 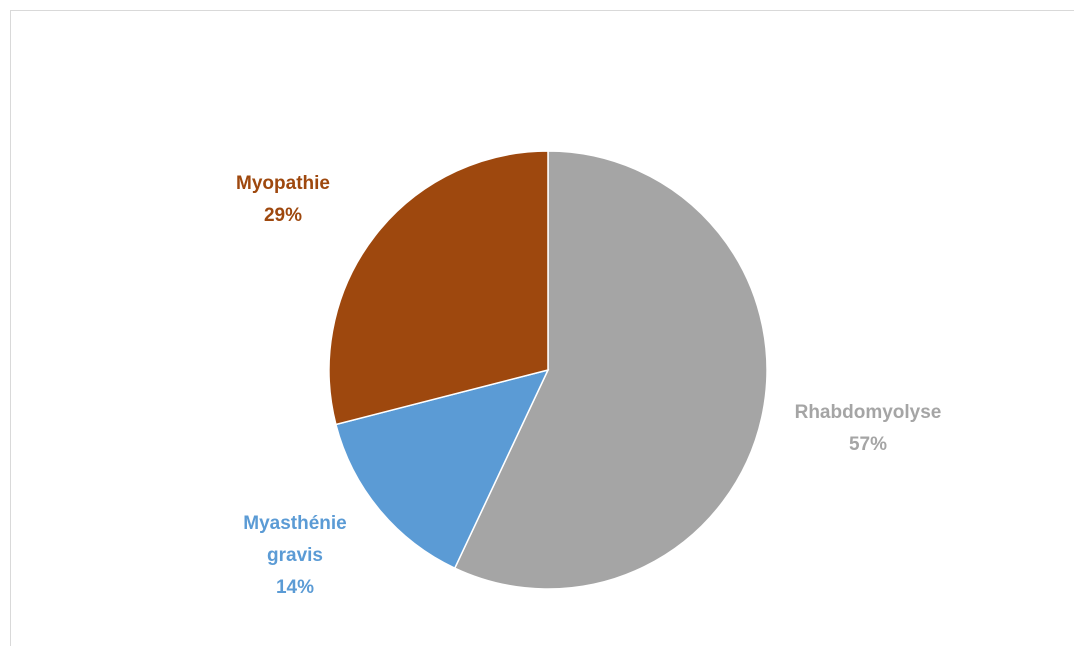 What do you see at coordinates (283, 183) in the screenshot?
I see `category-label: Myopathie` at bounding box center [283, 183].